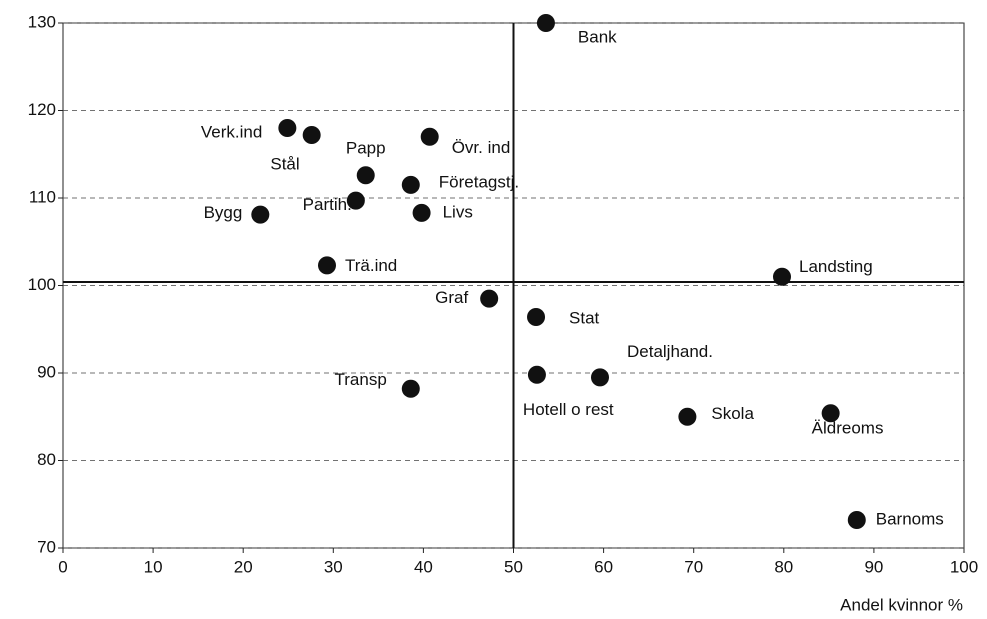 This screenshot has width=987, height=619. What do you see at coordinates (361, 379) in the screenshot?
I see `point-label: Transp` at bounding box center [361, 379].